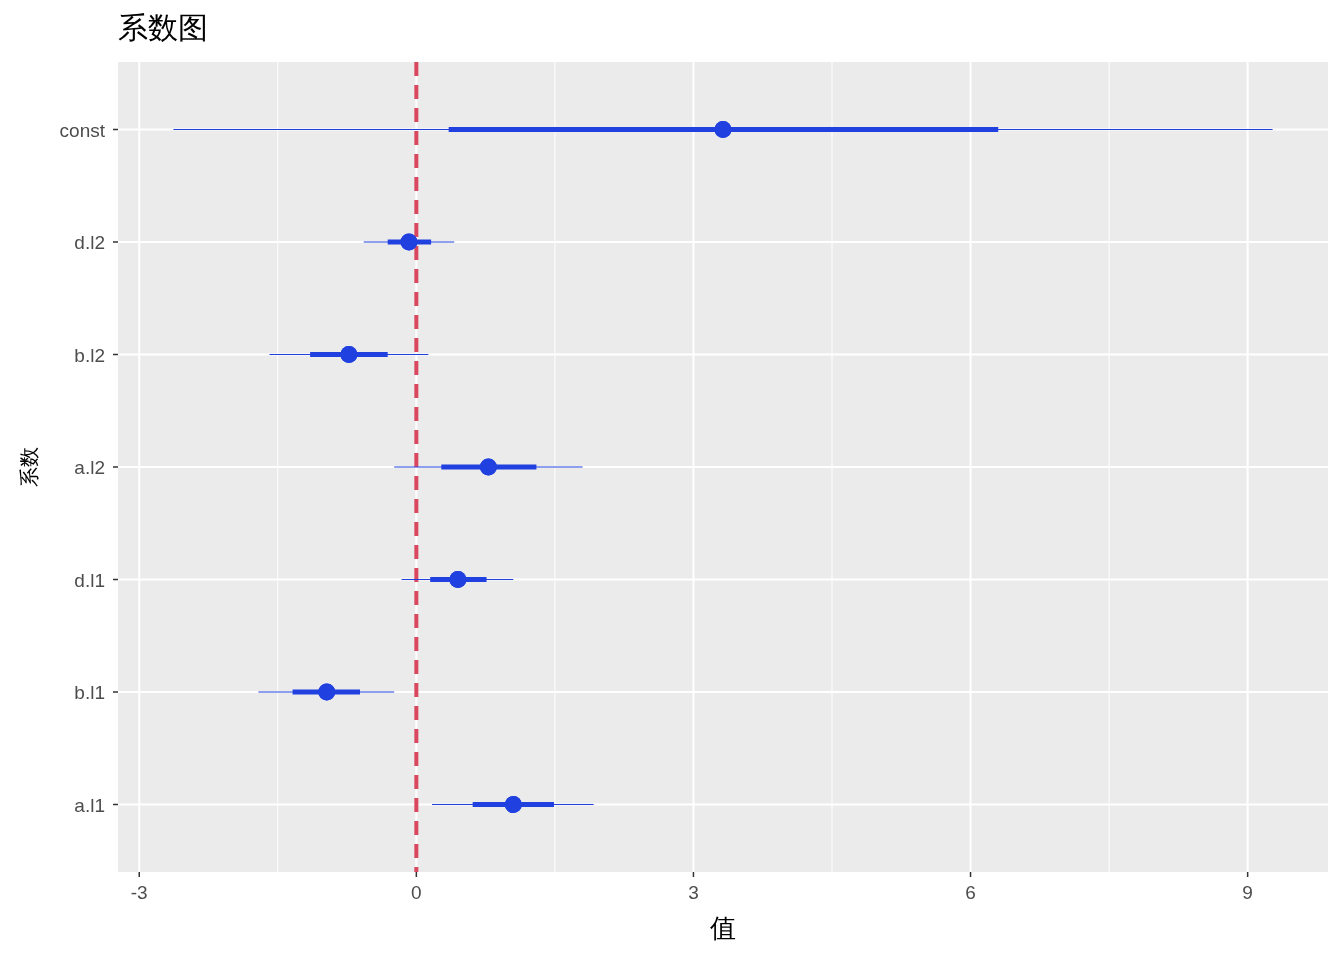 This screenshot has width=1344, height=960. I want to click on x-tick-label: -3, so click(139, 892).